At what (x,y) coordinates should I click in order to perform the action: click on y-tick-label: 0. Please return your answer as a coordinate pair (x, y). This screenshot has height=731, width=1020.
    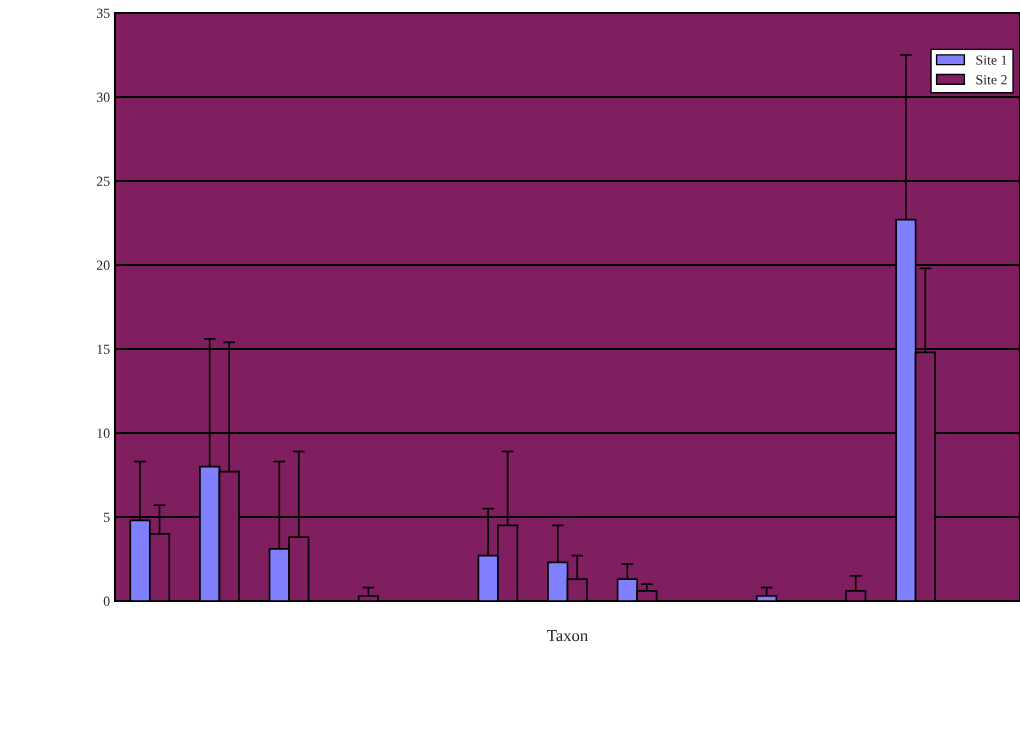
    Looking at the image, I should click on (106, 601).